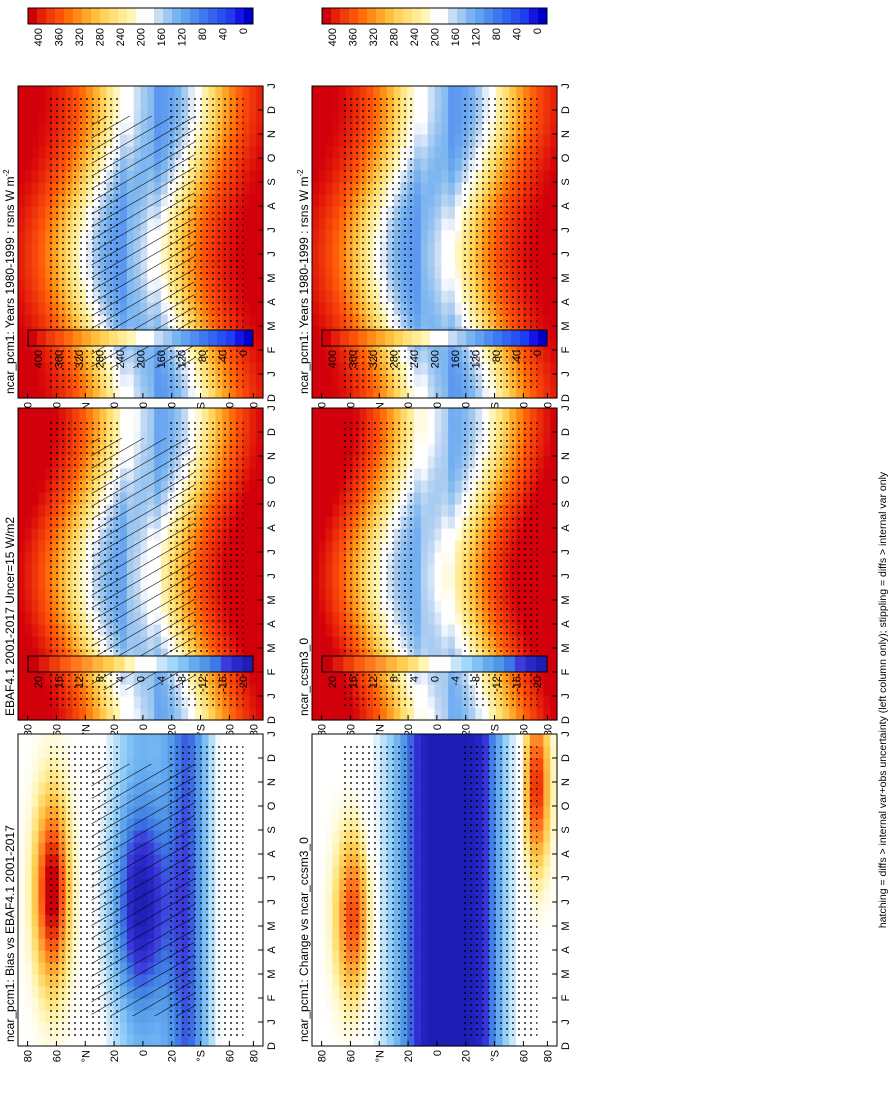  I want to click on lat-tick-label: 20, so click(409, 730).